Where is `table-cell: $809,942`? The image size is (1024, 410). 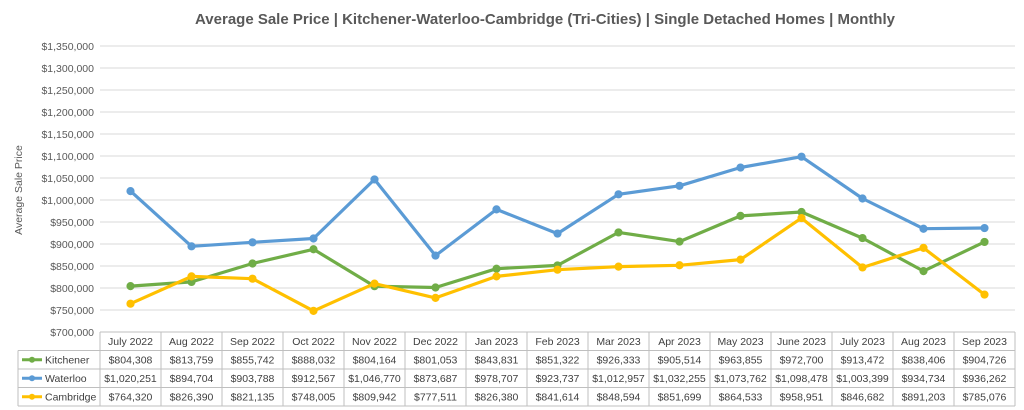
table-cell: $809,942 is located at coordinates (375, 398).